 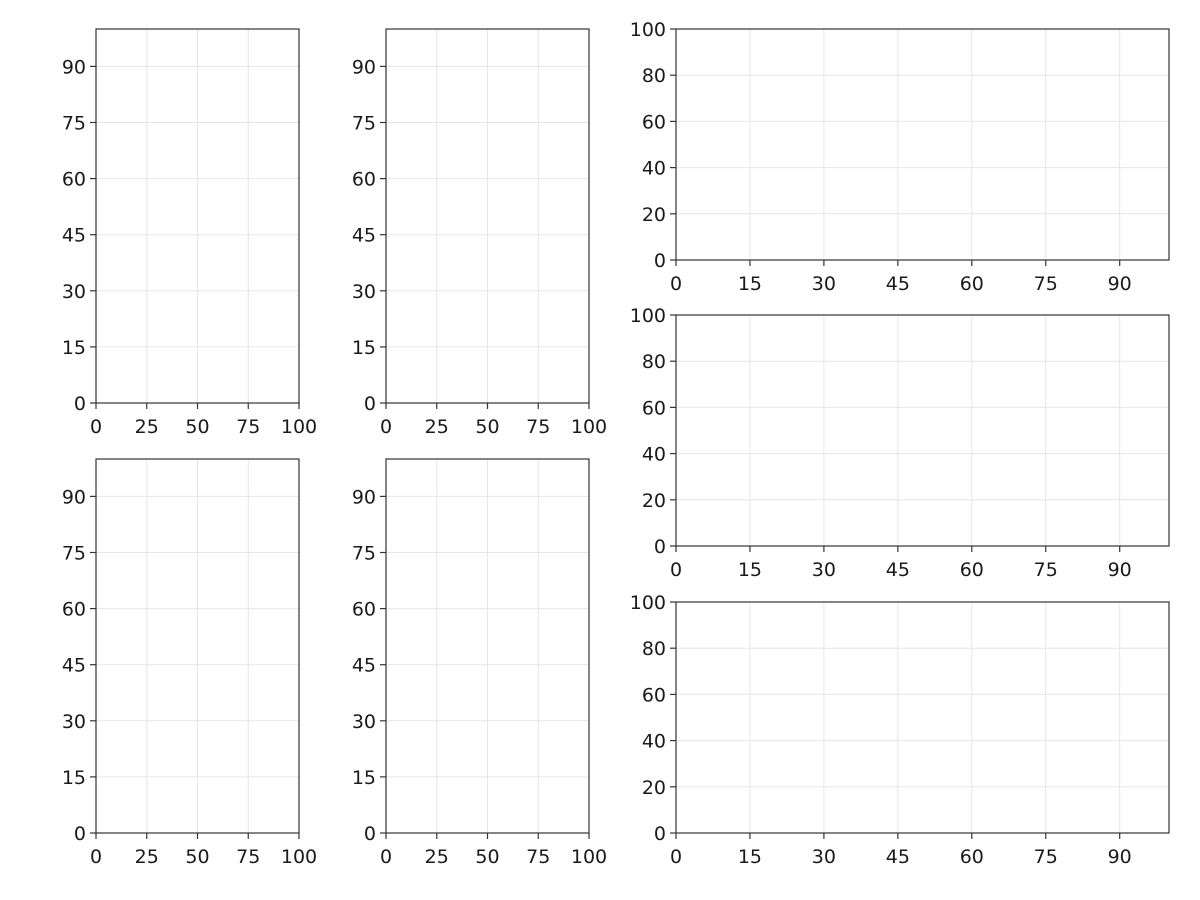 What do you see at coordinates (479, 233) in the screenshot?
I see `plot-panel-top-middle: 0 25 50 75 100 0 15 30 45 60 75 90` at bounding box center [479, 233].